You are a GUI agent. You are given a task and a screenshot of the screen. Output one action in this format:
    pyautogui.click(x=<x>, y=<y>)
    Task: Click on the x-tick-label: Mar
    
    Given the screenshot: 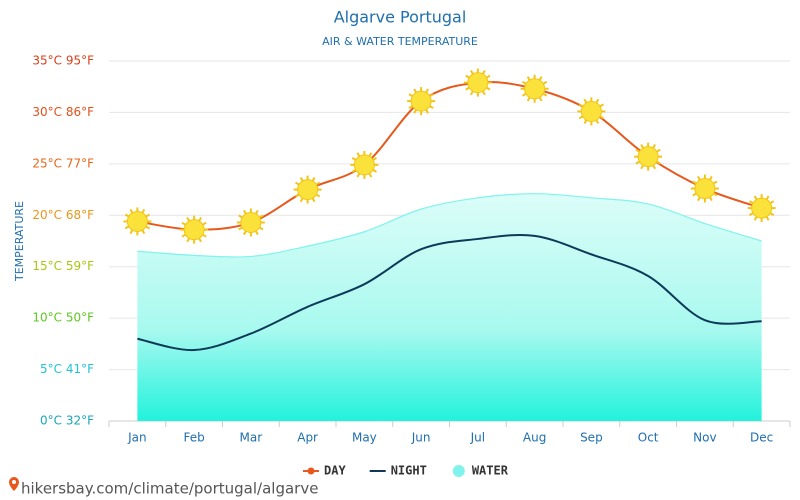 What is the action you would take?
    pyautogui.click(x=251, y=438)
    